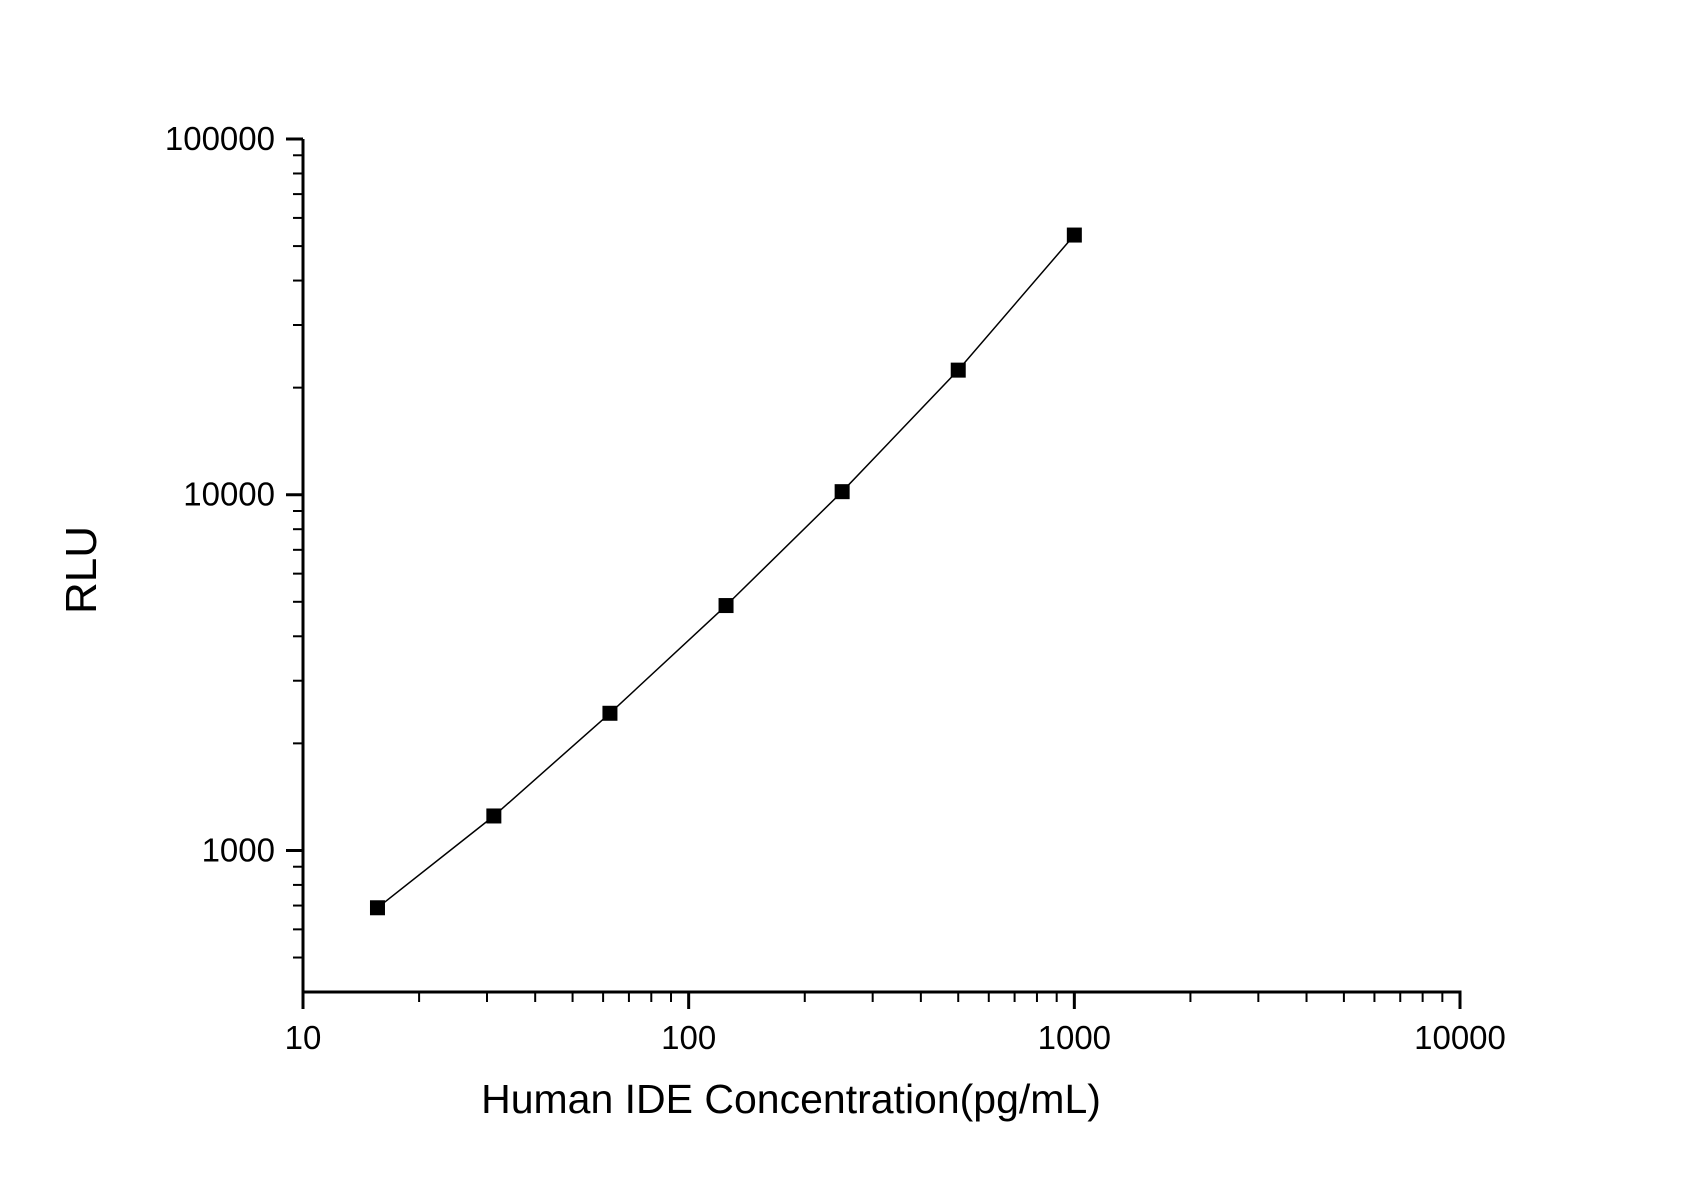 Image resolution: width=1695 pixels, height=1189 pixels. Describe the element at coordinates (1460, 1037) in the screenshot. I see `x-tick-label: 10000` at that location.